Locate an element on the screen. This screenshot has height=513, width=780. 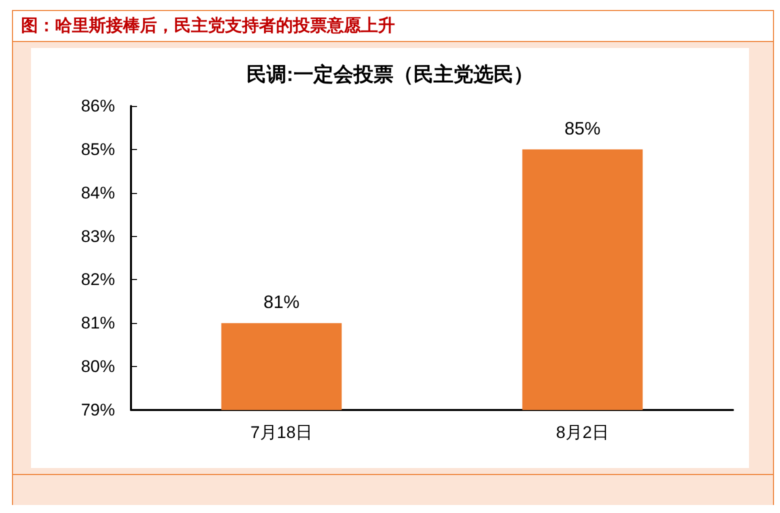
chart-subtitle: 民调:一定会投票（民主党选民） is located at coordinates (390, 74).